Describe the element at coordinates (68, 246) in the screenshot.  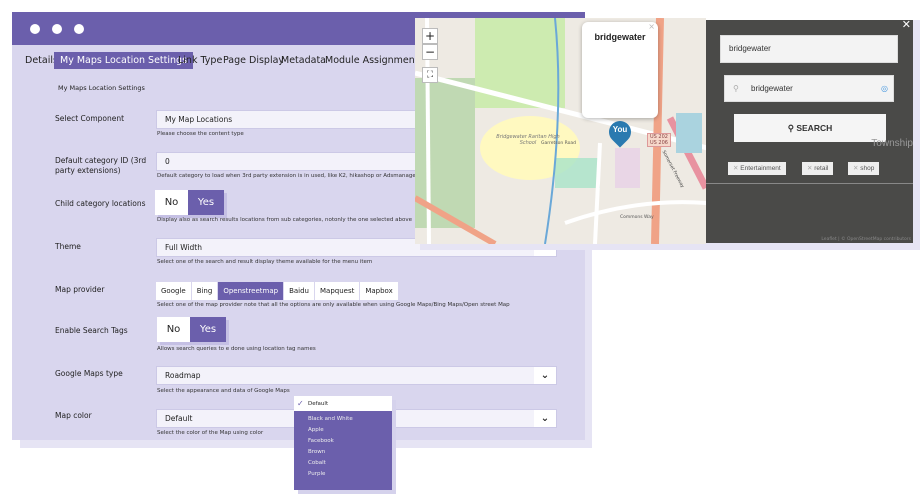
I see `theme-label: Theme` at that location.